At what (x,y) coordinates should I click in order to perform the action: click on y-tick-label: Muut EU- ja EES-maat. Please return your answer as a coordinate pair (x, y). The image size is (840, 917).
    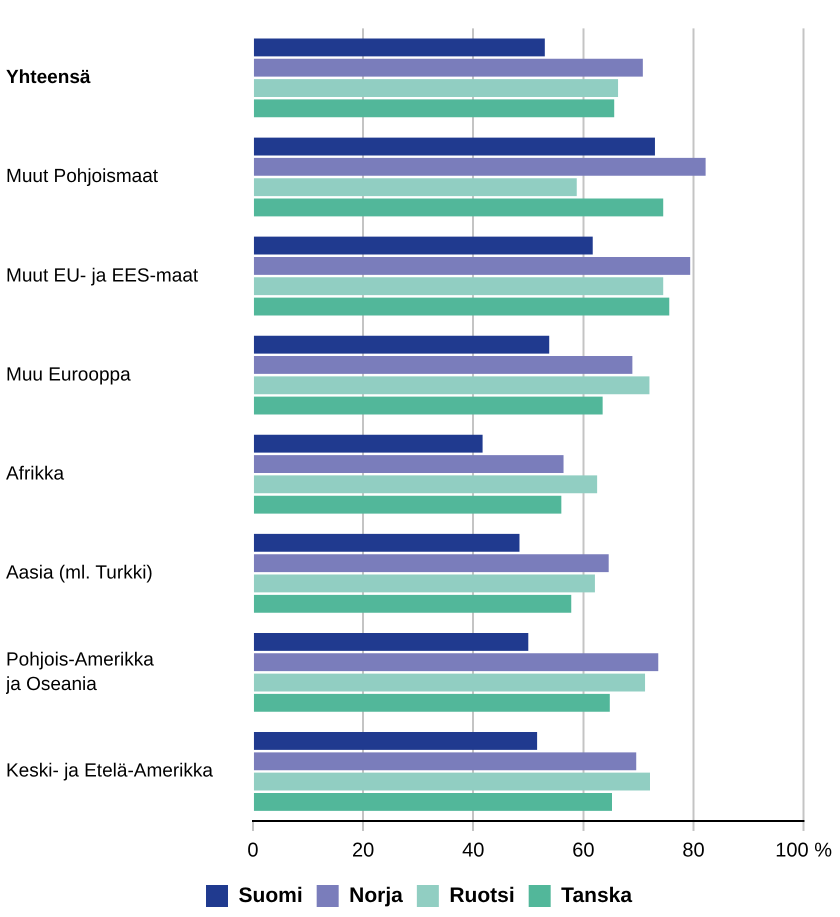
    Looking at the image, I should click on (102, 275).